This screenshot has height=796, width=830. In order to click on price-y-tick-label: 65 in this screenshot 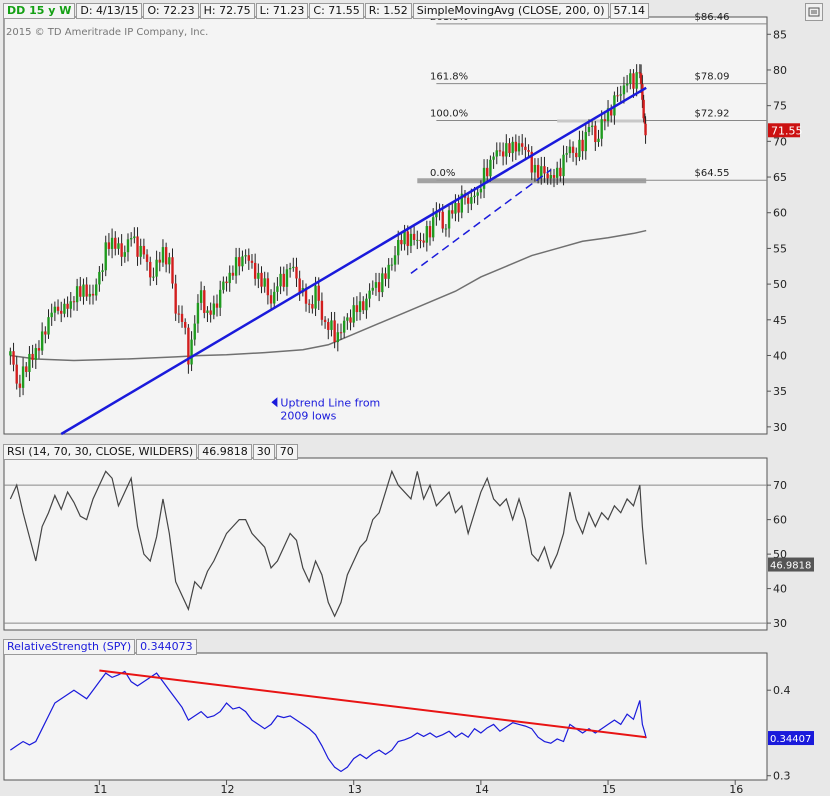, I will do `click(780, 177)`.